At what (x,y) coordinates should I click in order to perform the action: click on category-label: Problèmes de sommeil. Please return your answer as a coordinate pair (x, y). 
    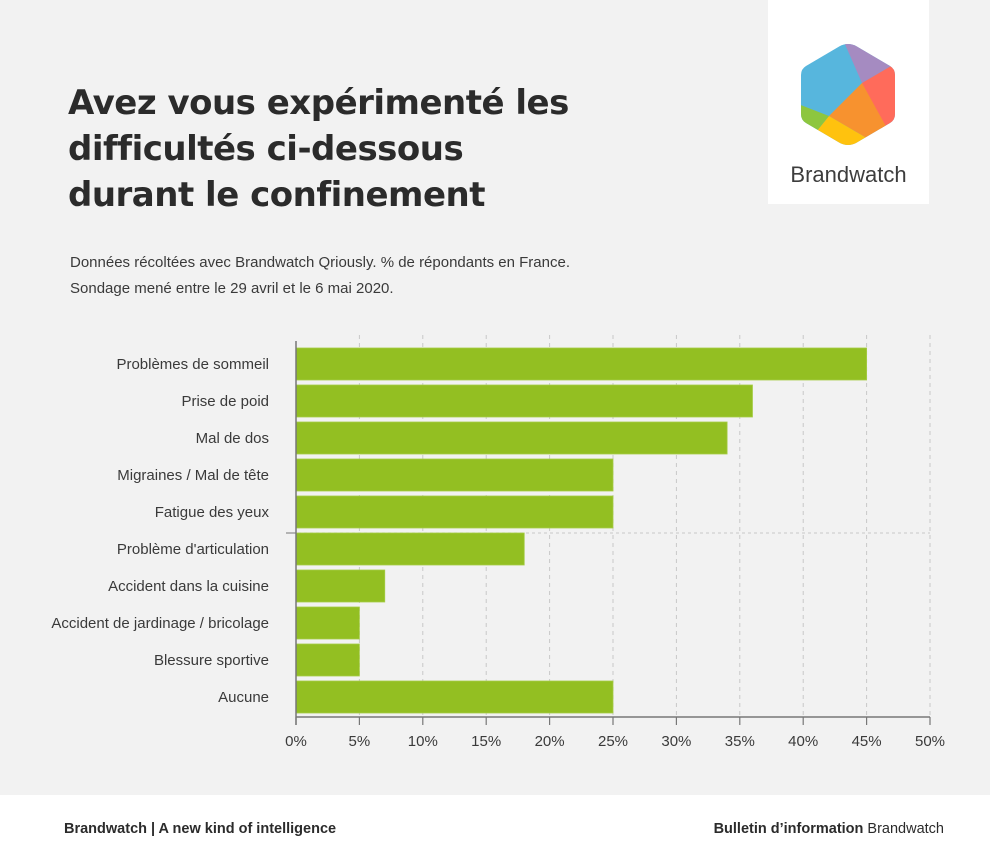
    Looking at the image, I should click on (192, 364).